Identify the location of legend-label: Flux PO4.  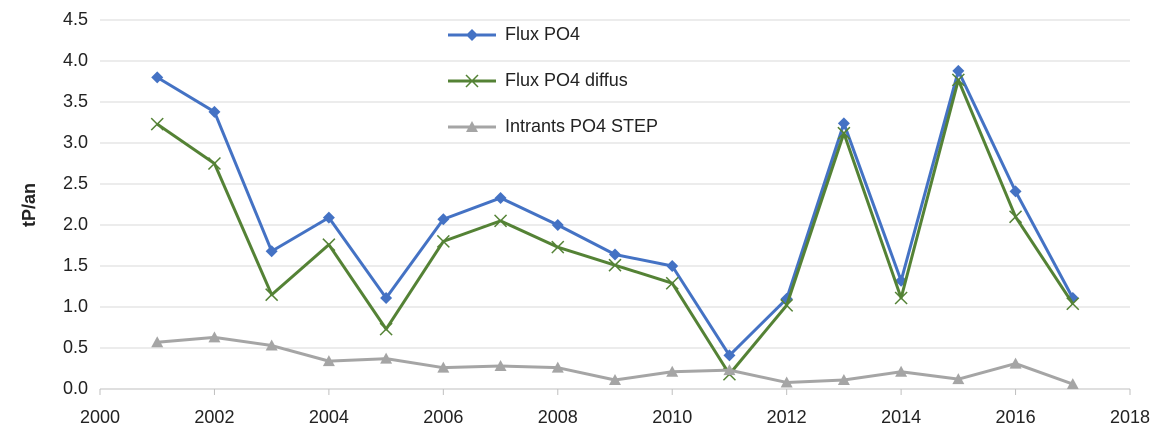
(542, 34).